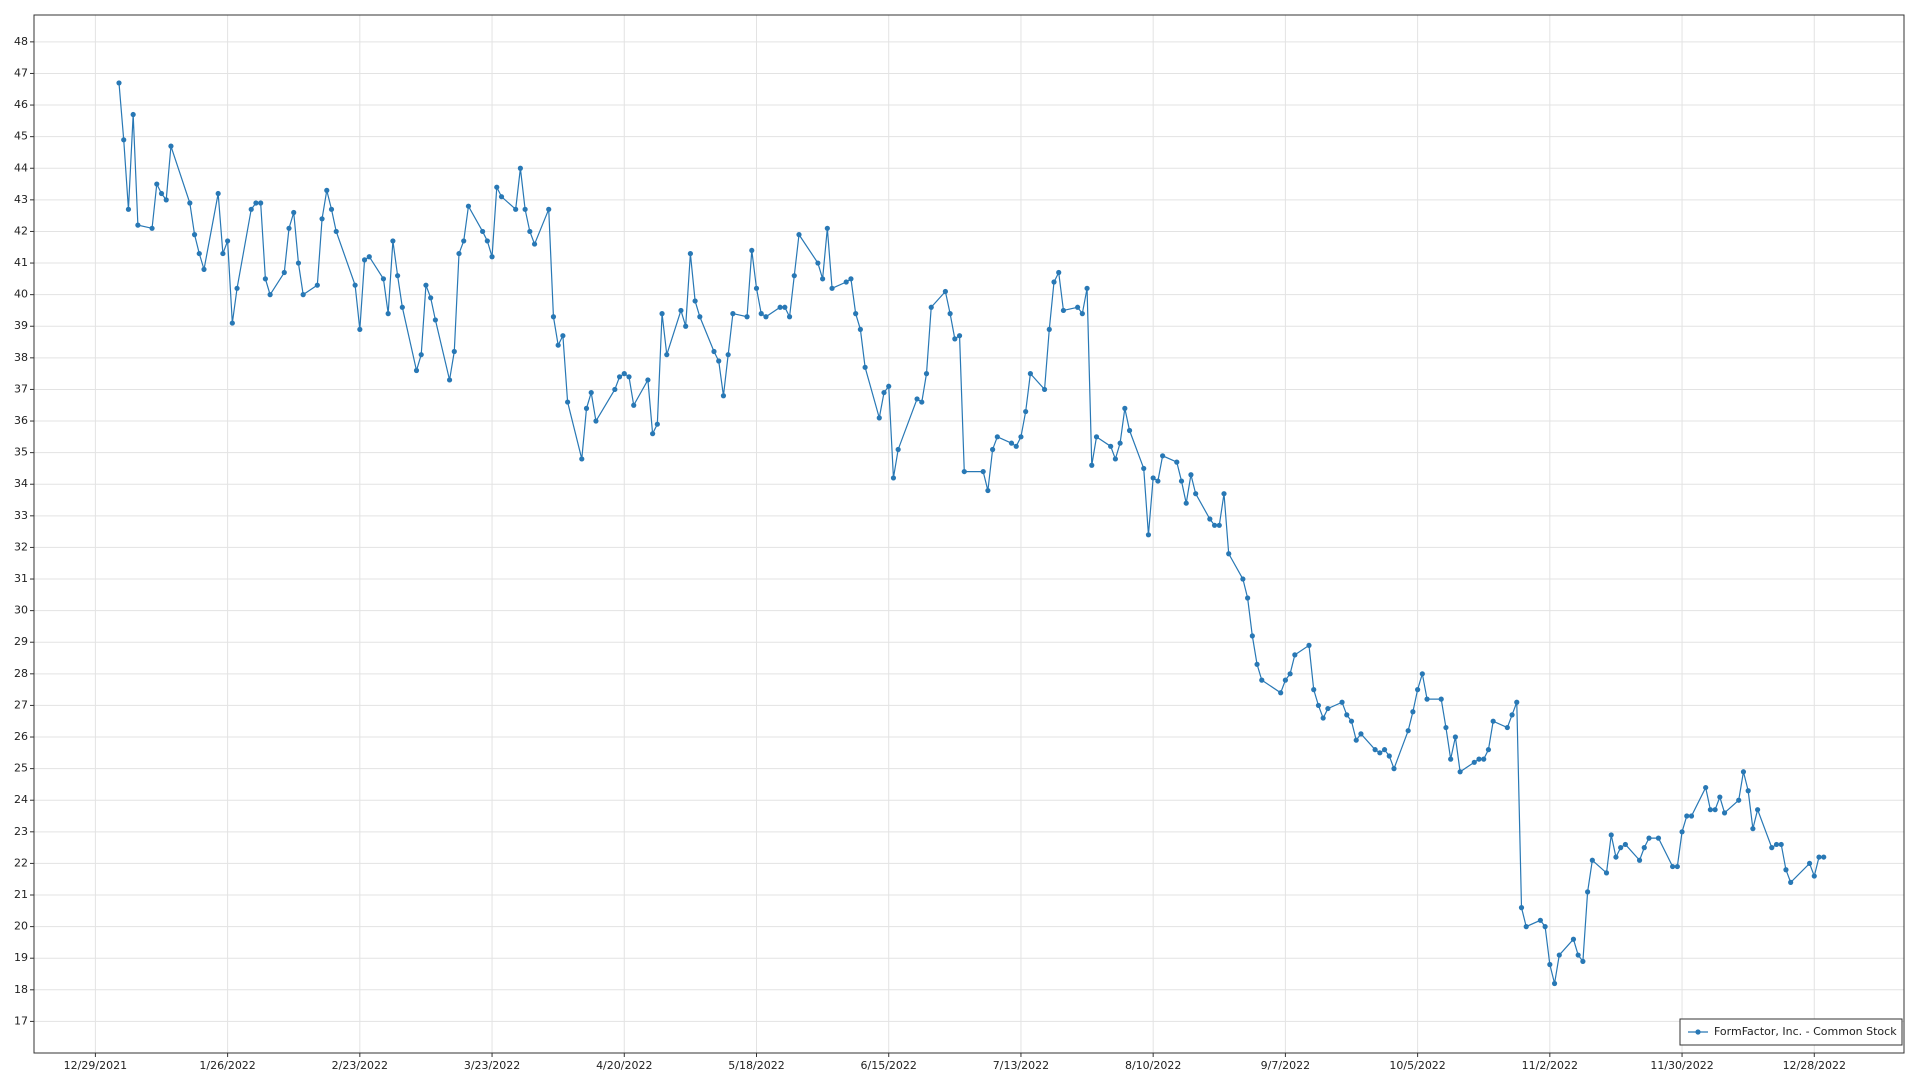  I want to click on y-tick-label: 18, so click(21, 989).